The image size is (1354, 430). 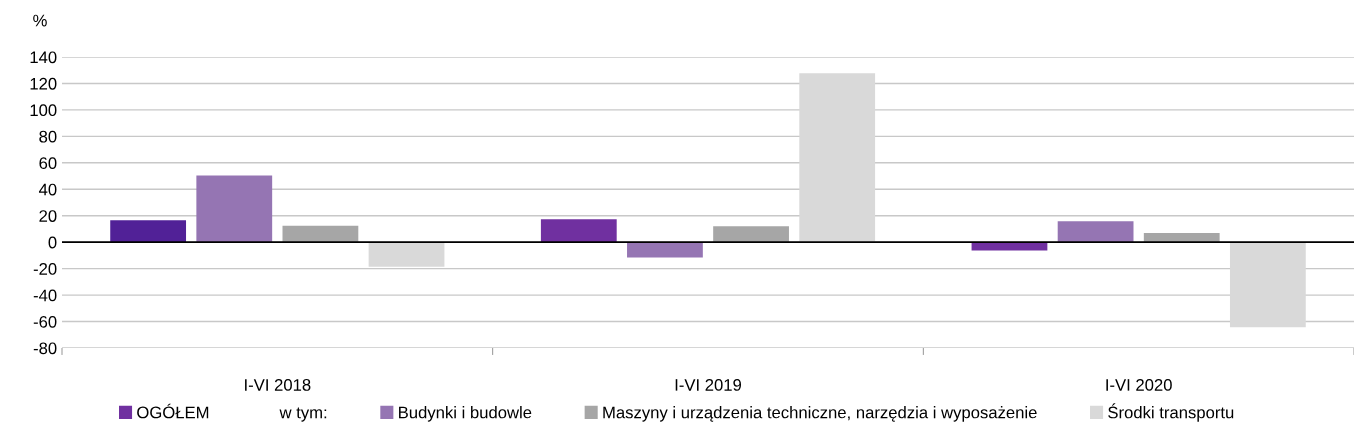 I want to click on legend-label: Środki transportu, so click(x=1171, y=412).